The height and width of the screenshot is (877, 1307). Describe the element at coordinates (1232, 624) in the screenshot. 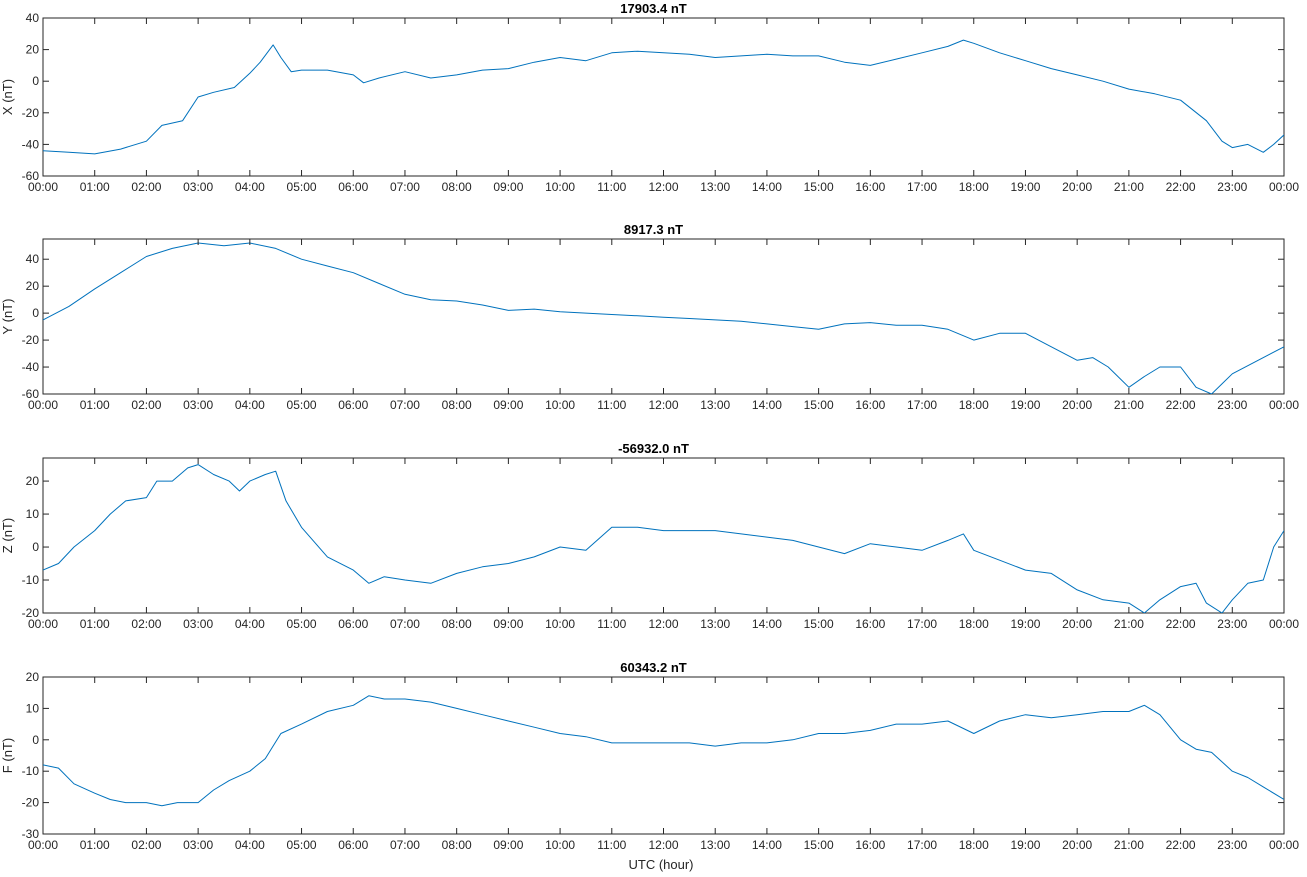

I see `x-tick-label-z-23: 23:00` at that location.